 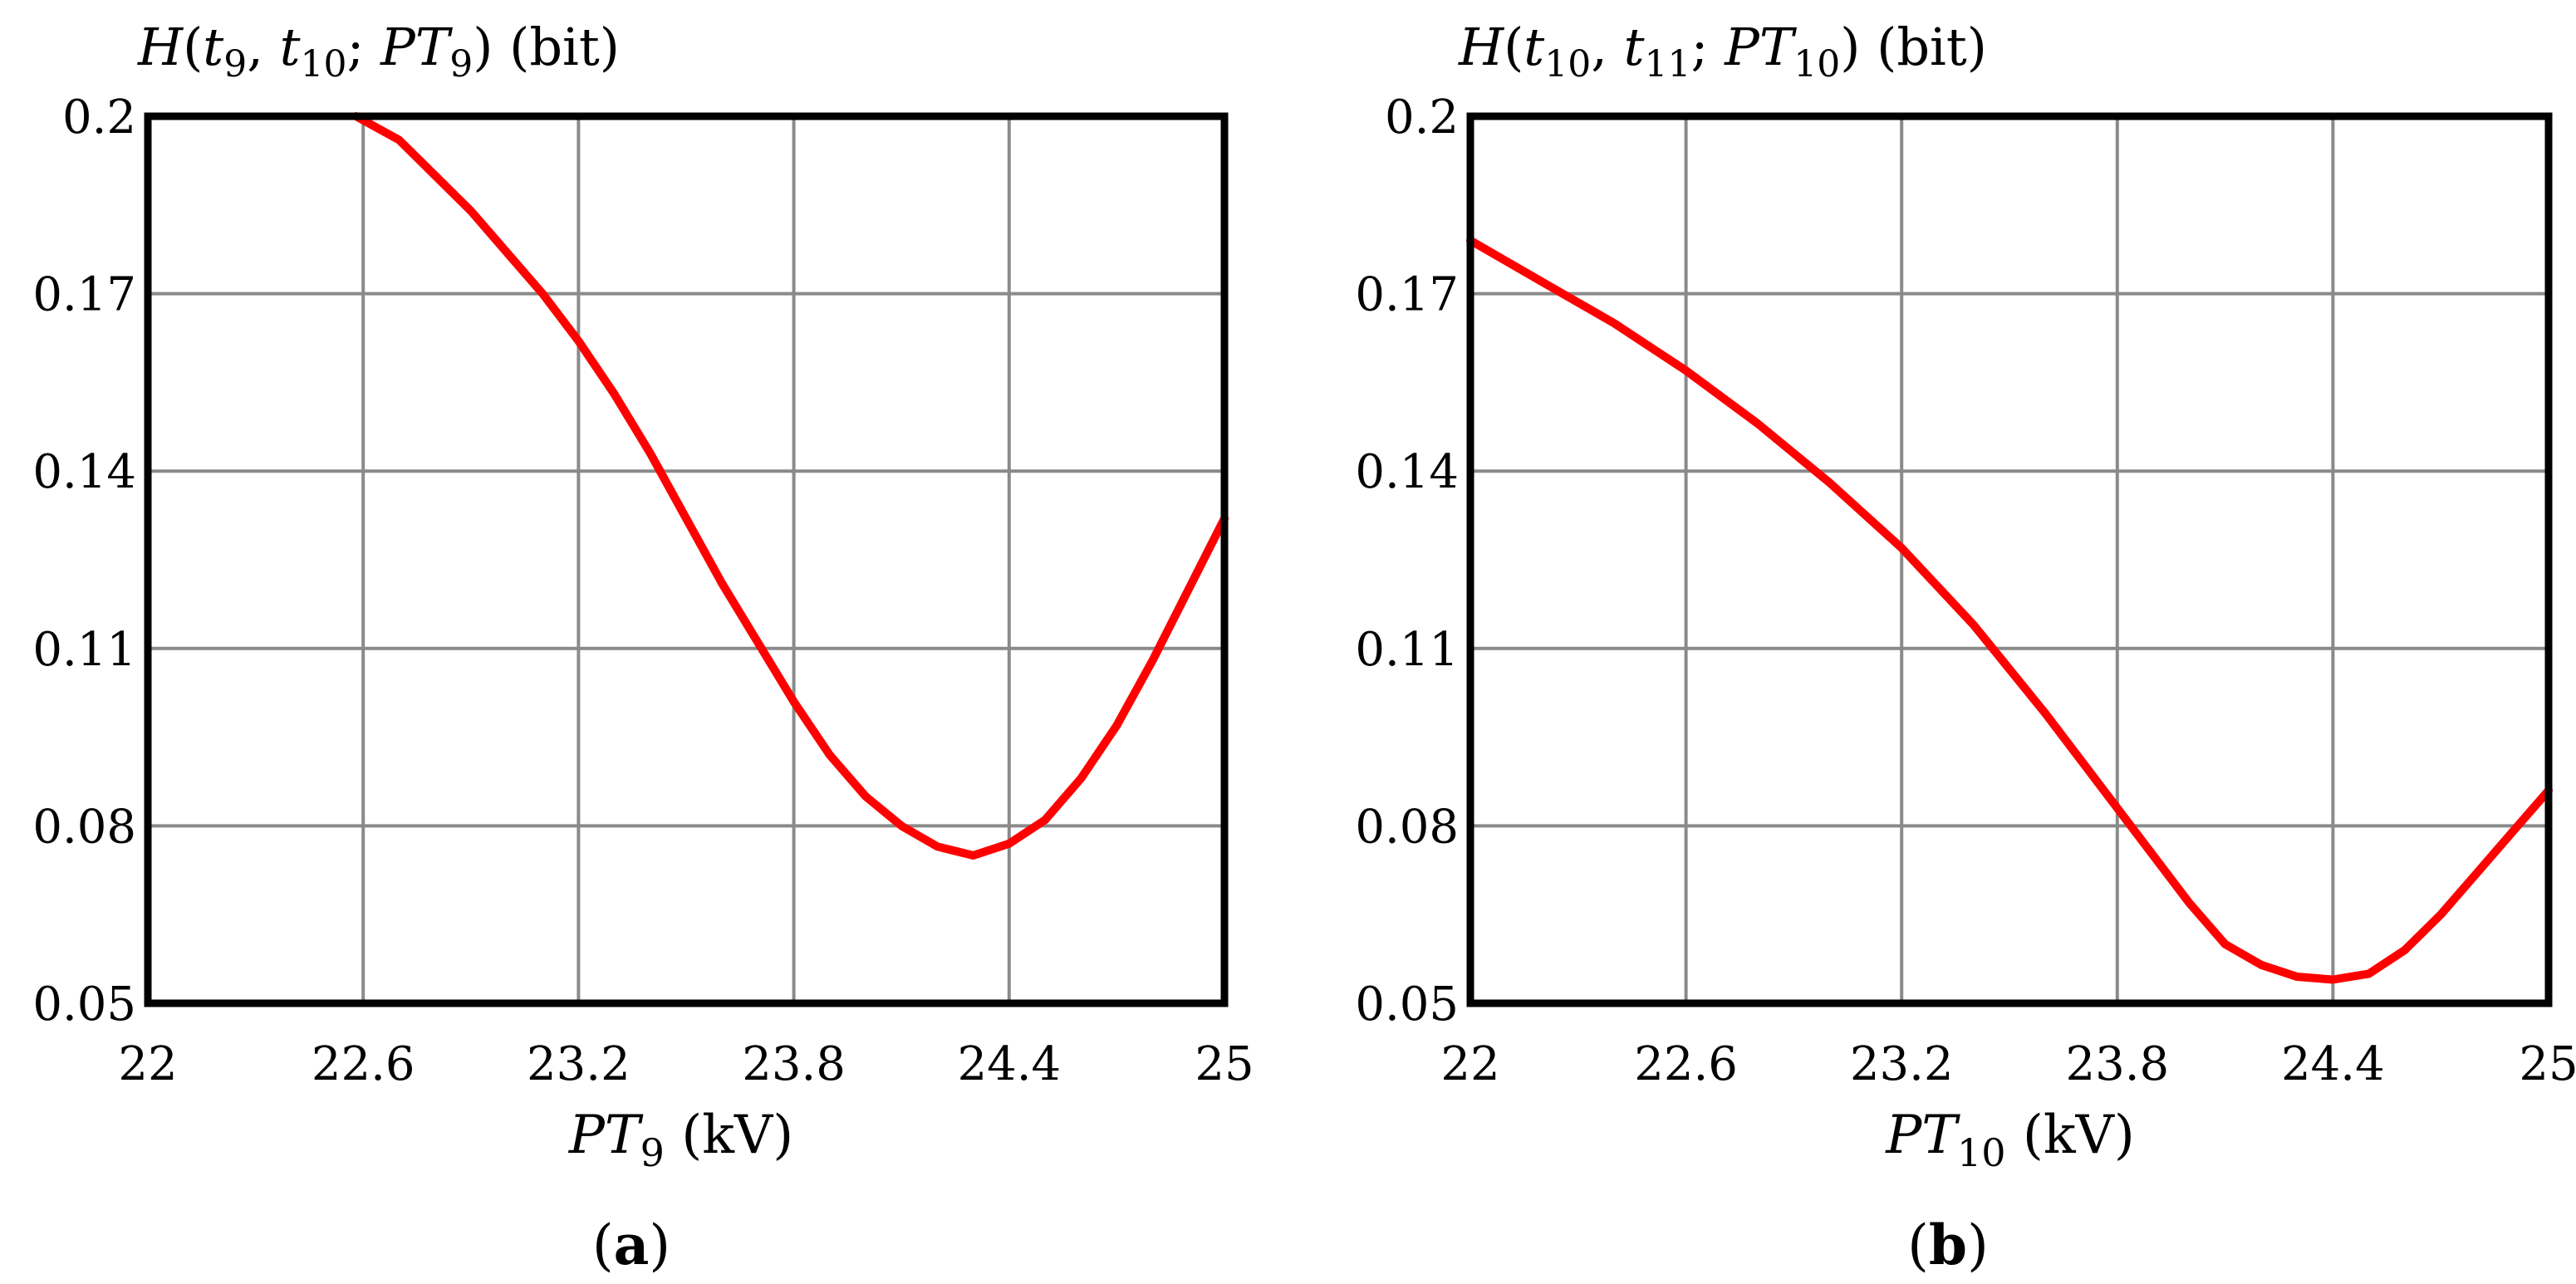 I want to click on x-label-unit-a: (kV), so click(x=729, y=1135).